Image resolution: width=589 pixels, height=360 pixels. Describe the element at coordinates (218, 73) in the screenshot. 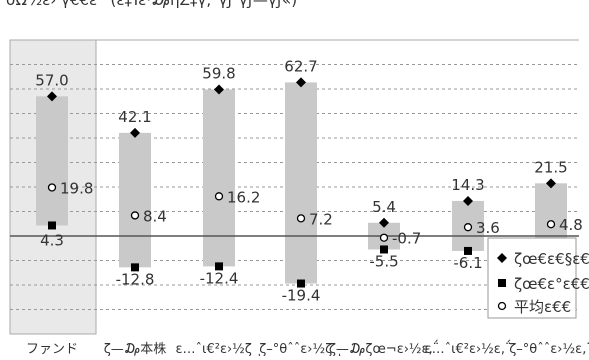

I see `max-value-label: 59.8` at that location.